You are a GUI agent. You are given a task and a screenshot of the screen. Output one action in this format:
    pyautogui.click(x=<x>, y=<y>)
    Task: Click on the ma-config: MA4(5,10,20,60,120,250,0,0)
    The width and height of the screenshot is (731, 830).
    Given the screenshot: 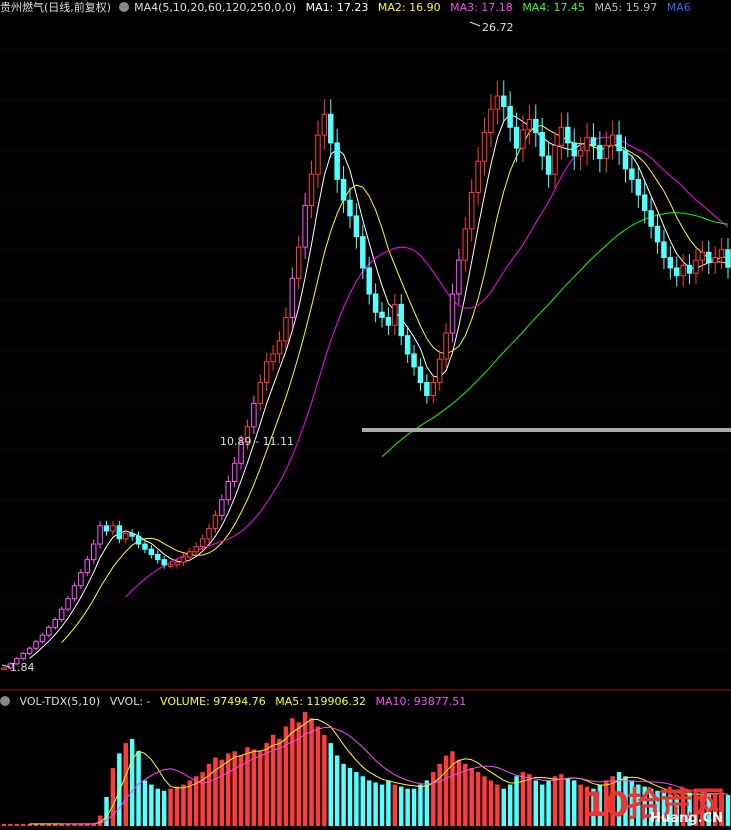 What is the action you would take?
    pyautogui.click(x=215, y=7)
    